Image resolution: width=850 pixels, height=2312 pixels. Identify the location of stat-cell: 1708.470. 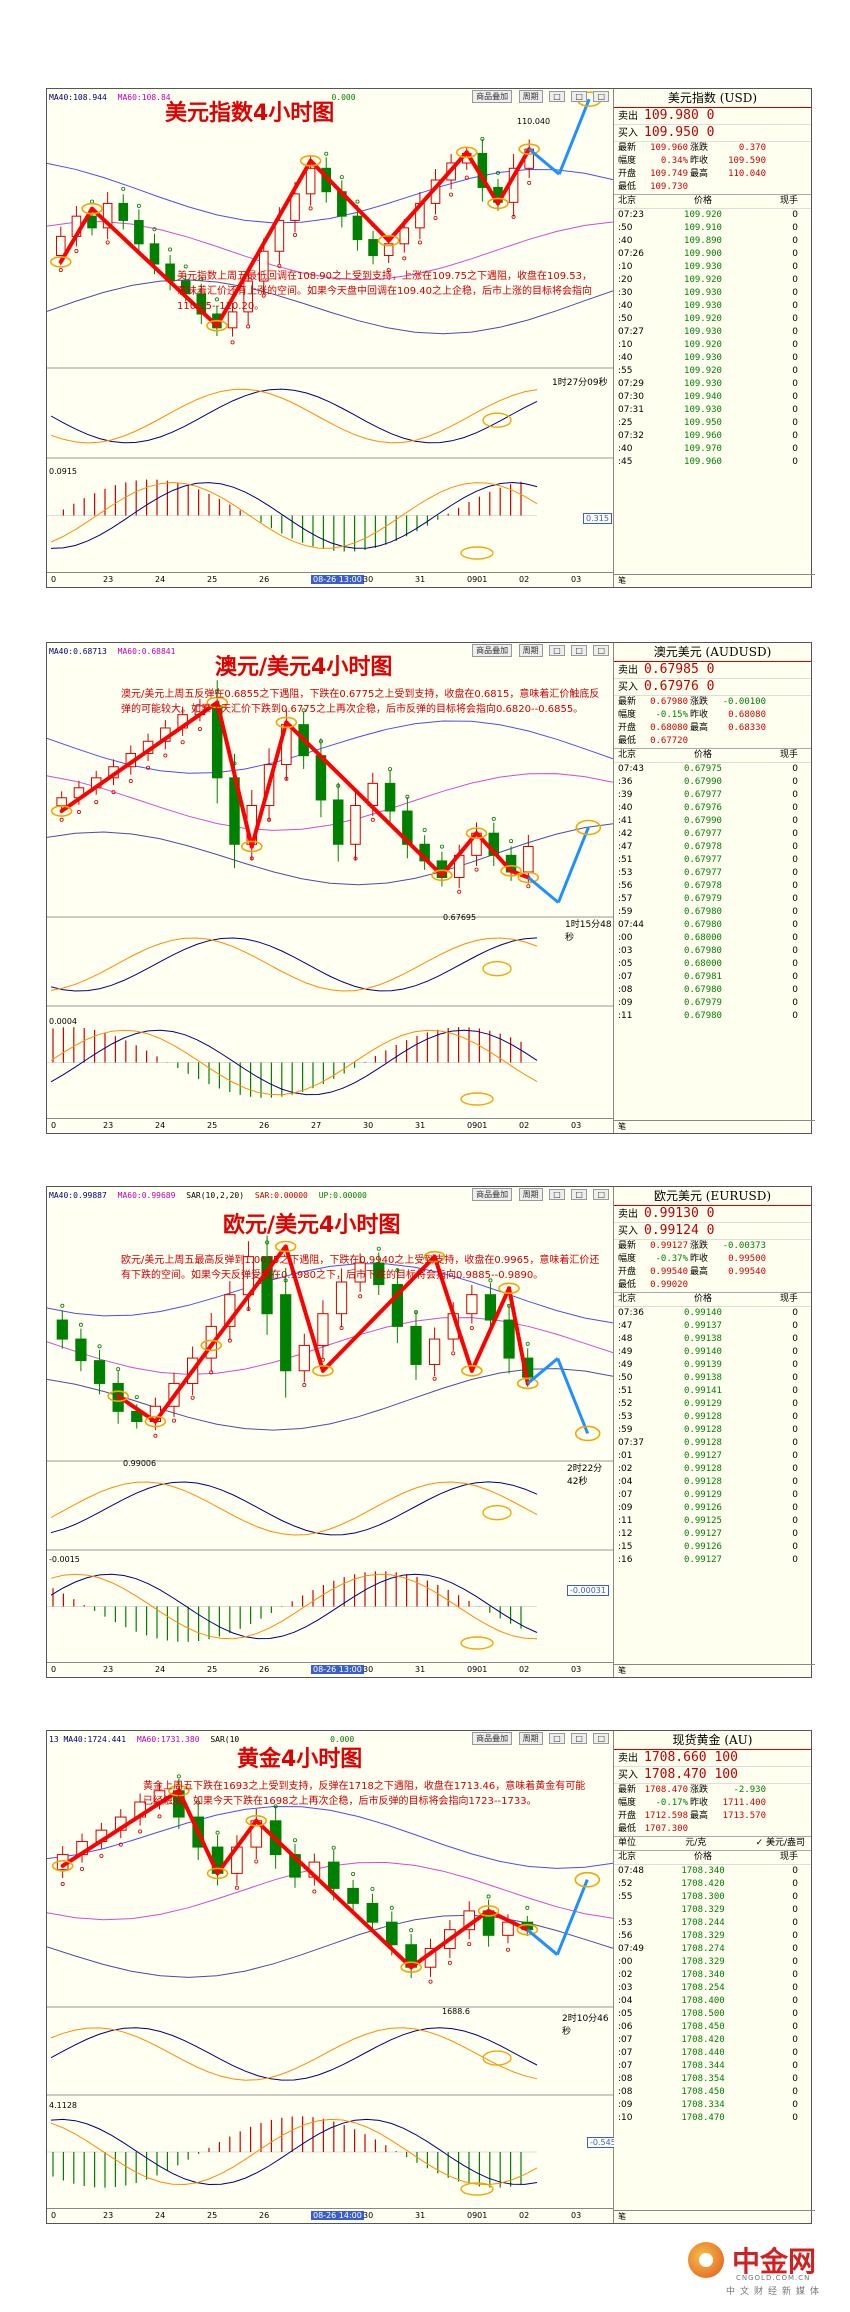
(666, 1790).